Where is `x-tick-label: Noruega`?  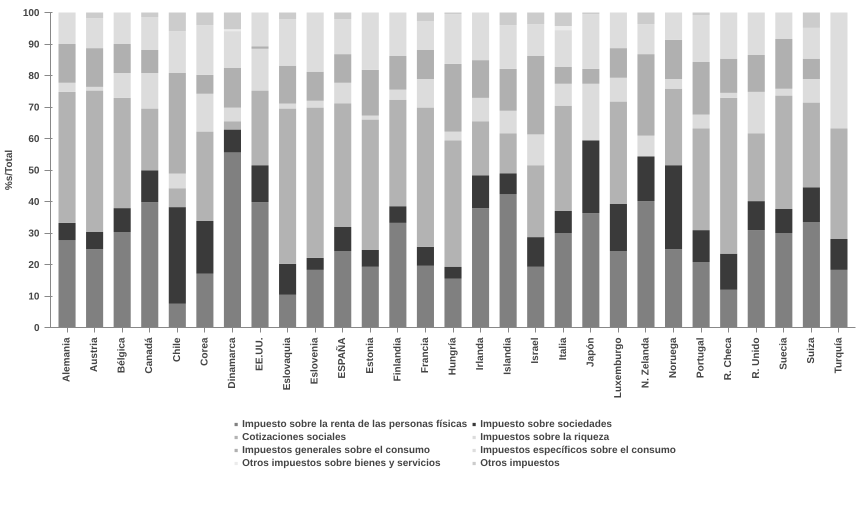
x-tick-label: Noruega is located at coordinates (674, 357).